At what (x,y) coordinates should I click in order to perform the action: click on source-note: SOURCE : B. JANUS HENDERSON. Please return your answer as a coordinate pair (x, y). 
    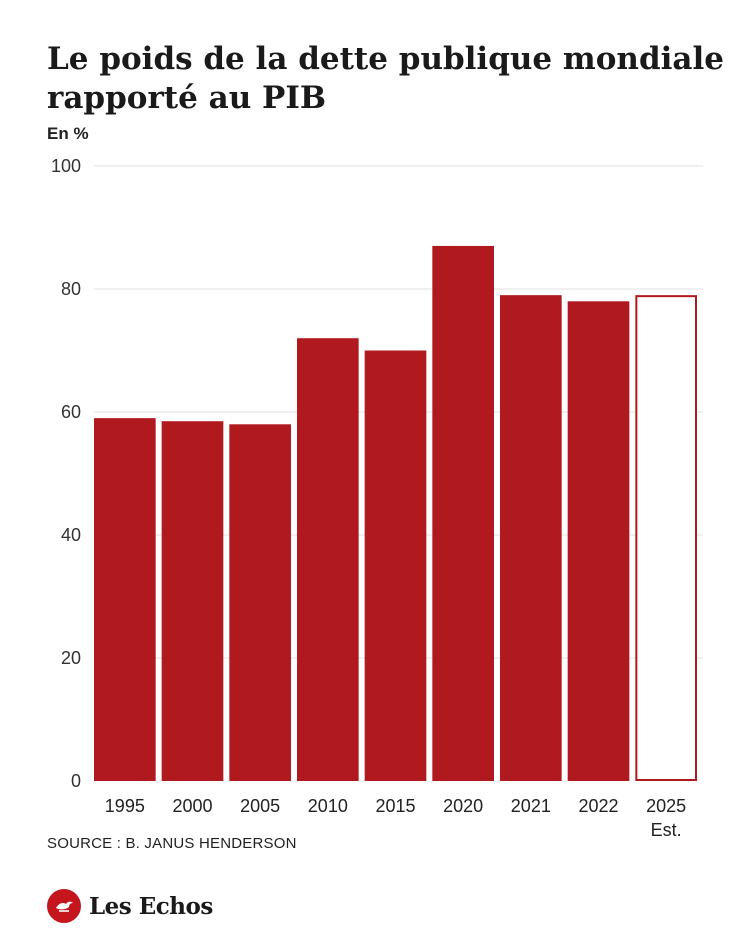
    Looking at the image, I should click on (172, 843).